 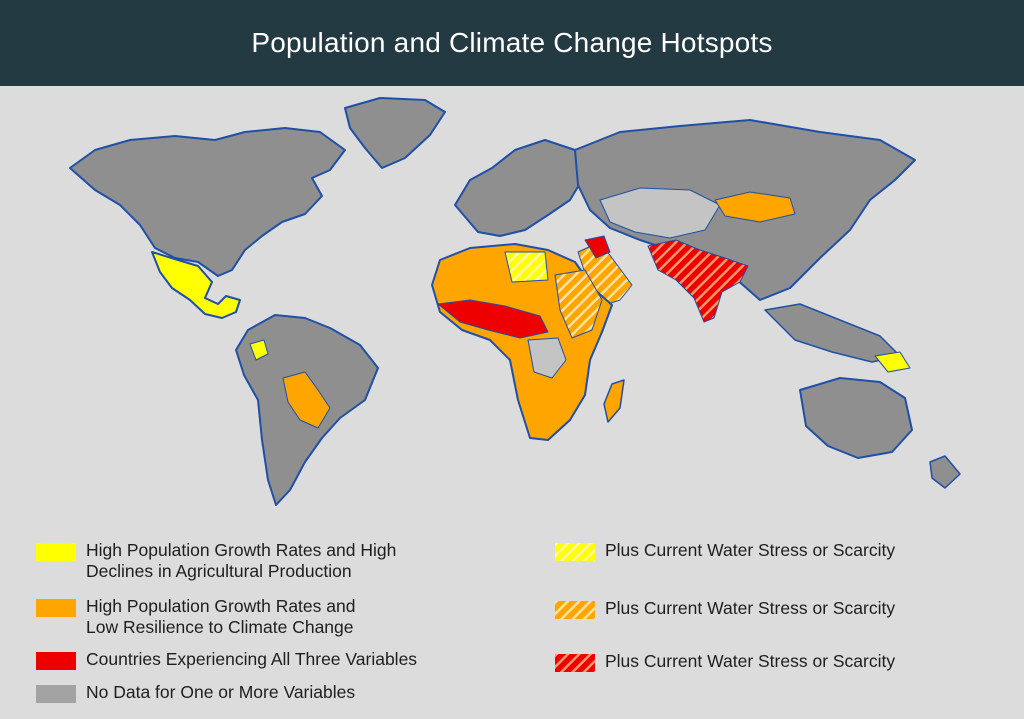 I want to click on orange-hatched-swatch, so click(x=575, y=610).